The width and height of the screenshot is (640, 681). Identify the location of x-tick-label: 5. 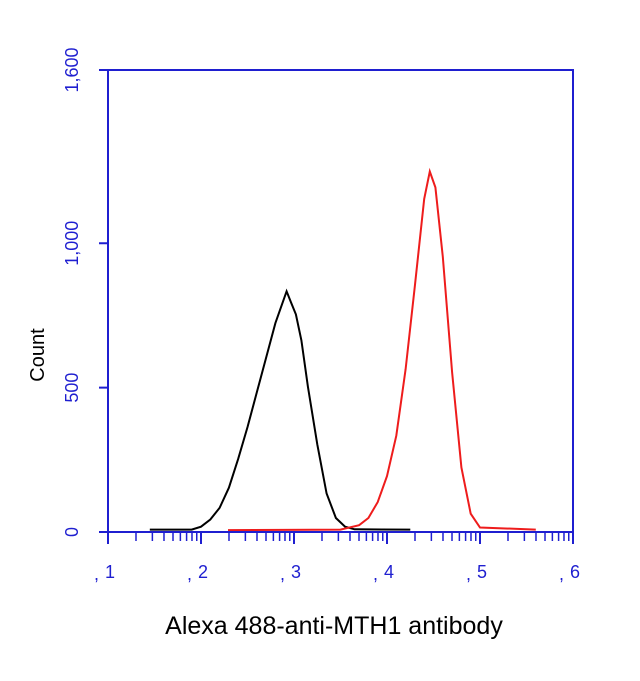
(482, 572).